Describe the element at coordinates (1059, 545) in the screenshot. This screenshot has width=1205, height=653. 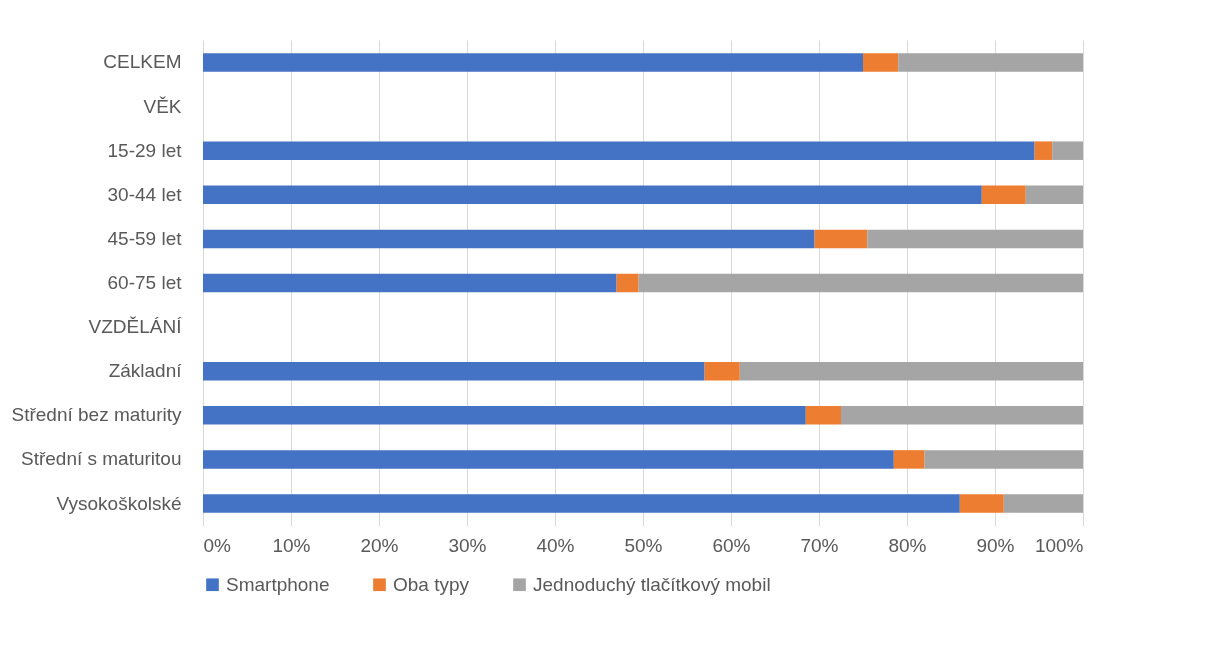
I see `x-tick-label: 100%` at that location.